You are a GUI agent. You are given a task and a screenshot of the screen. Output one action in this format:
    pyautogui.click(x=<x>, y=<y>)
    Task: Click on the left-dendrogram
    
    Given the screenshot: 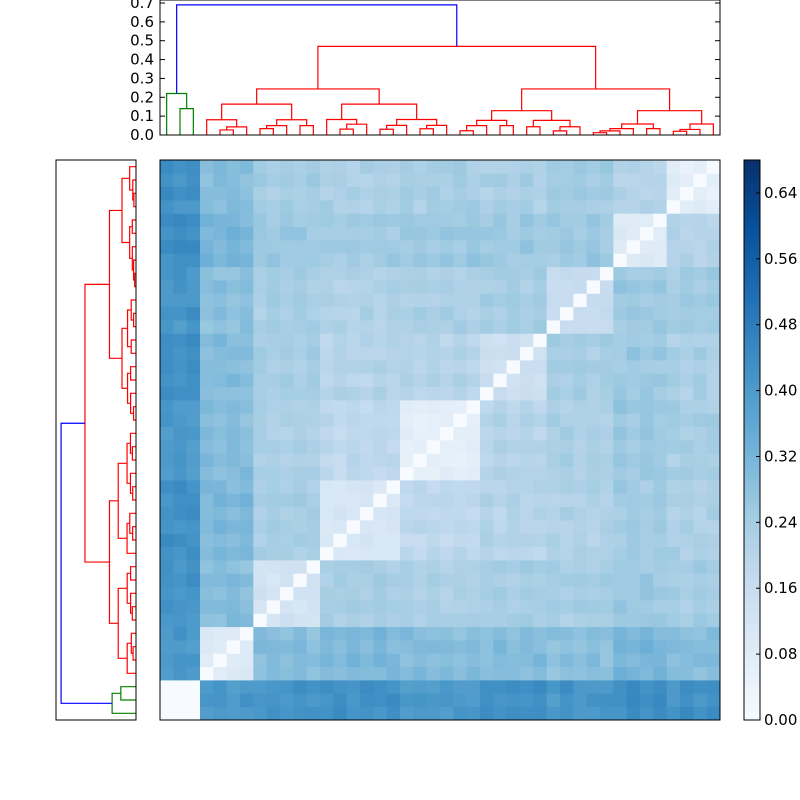 What is the action you would take?
    pyautogui.click(x=98, y=440)
    